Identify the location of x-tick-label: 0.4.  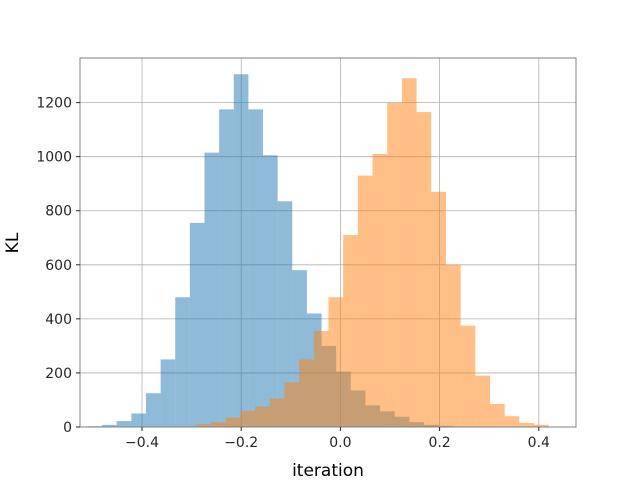
(539, 443).